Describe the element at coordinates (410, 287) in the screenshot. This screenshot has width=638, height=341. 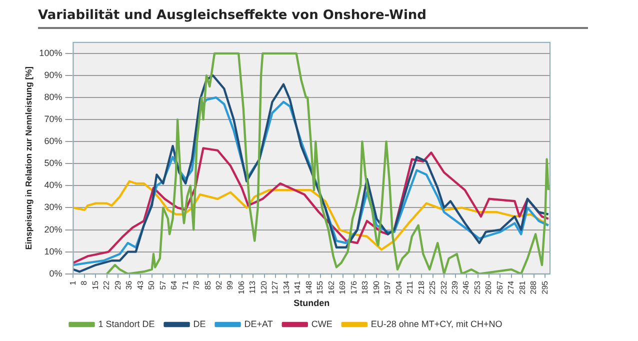
I see `x-tick-label: 211` at that location.